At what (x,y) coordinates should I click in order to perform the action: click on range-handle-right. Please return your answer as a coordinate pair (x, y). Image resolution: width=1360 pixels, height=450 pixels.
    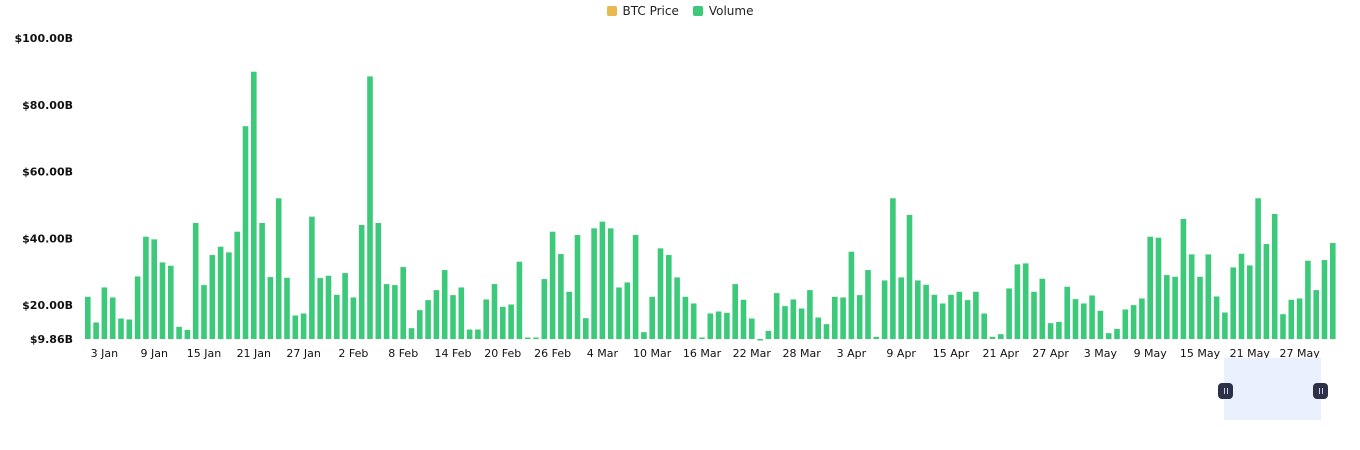
    Looking at the image, I should click on (1320, 391).